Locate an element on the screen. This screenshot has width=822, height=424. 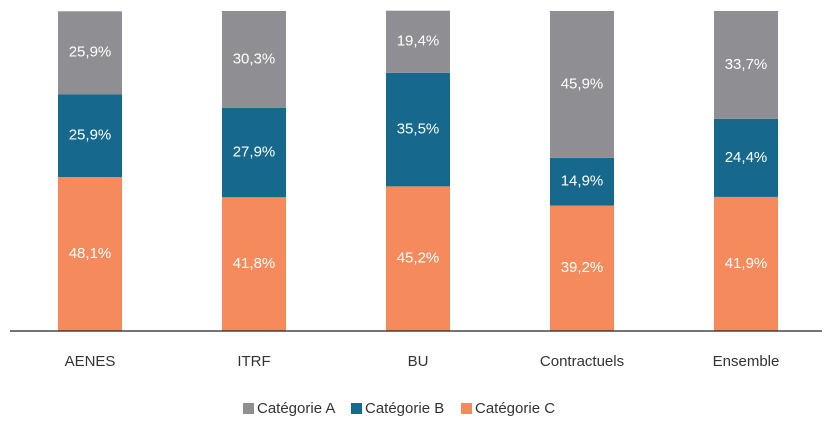
x-tick-label: BU is located at coordinates (418, 361).